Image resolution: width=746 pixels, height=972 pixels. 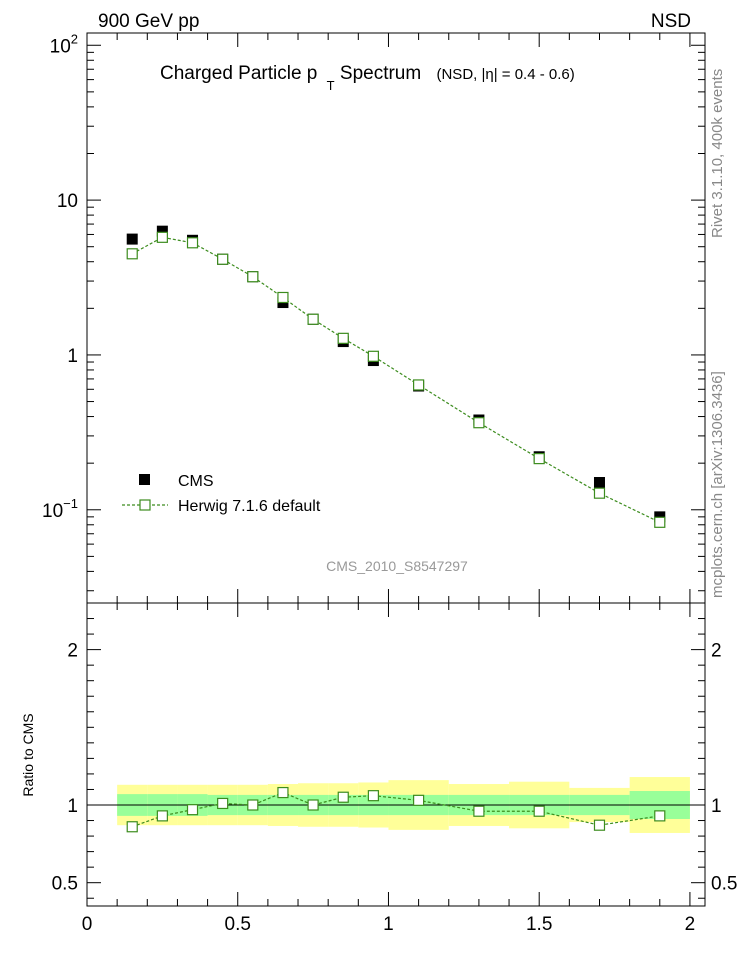 What do you see at coordinates (196, 481) in the screenshot?
I see `legend-cms-label: CMS` at bounding box center [196, 481].